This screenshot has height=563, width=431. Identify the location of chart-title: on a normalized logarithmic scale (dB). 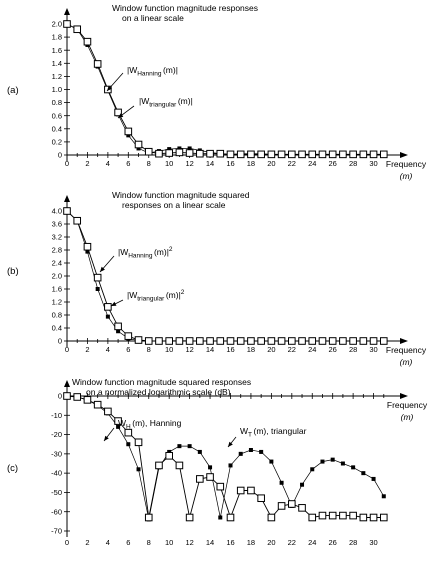
(158, 392).